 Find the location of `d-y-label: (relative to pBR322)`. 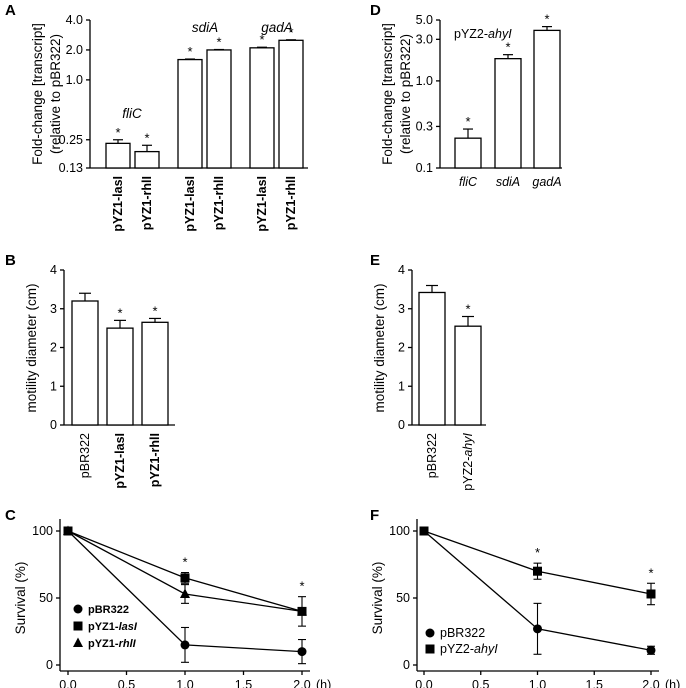

d-y-label: (relative to pBR322) is located at coordinates (405, 94).